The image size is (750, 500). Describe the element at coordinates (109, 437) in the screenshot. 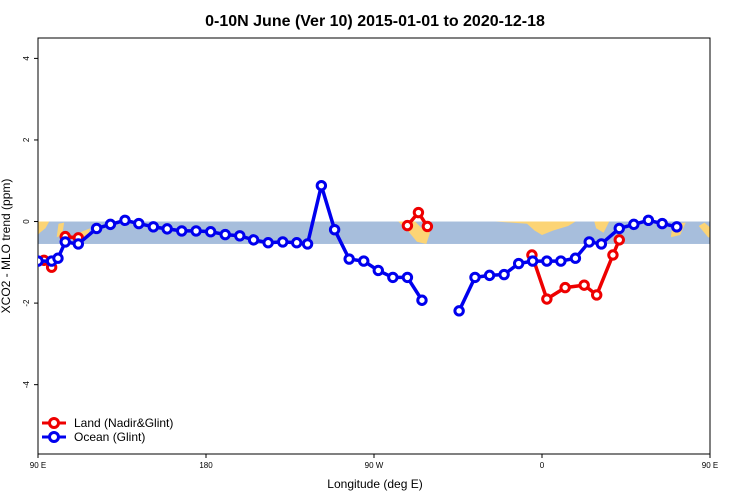

I see `legend-label-ocean: Ocean (Glint)` at that location.